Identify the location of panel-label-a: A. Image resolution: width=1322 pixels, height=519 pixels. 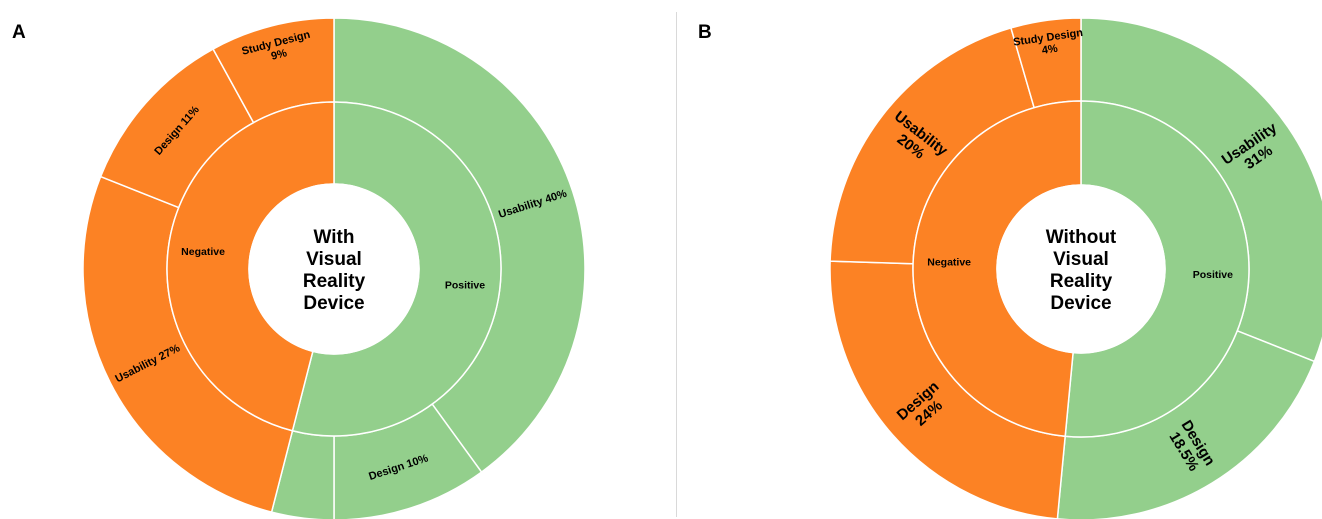
(19, 32).